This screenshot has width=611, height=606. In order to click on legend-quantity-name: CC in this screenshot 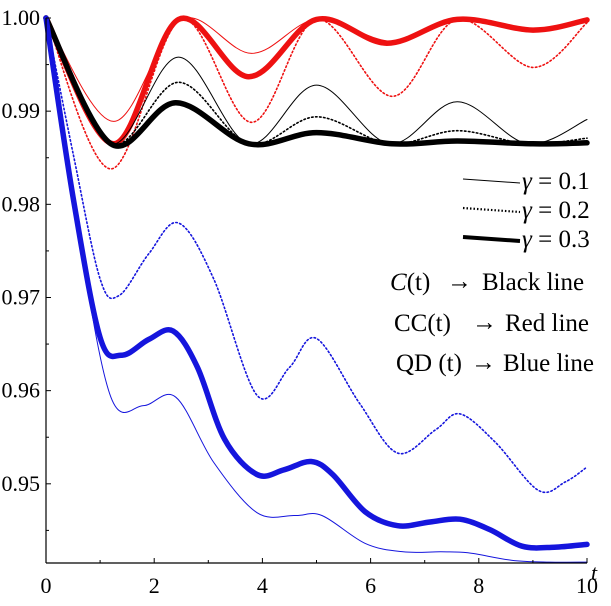, I will do `click(410, 323)`.